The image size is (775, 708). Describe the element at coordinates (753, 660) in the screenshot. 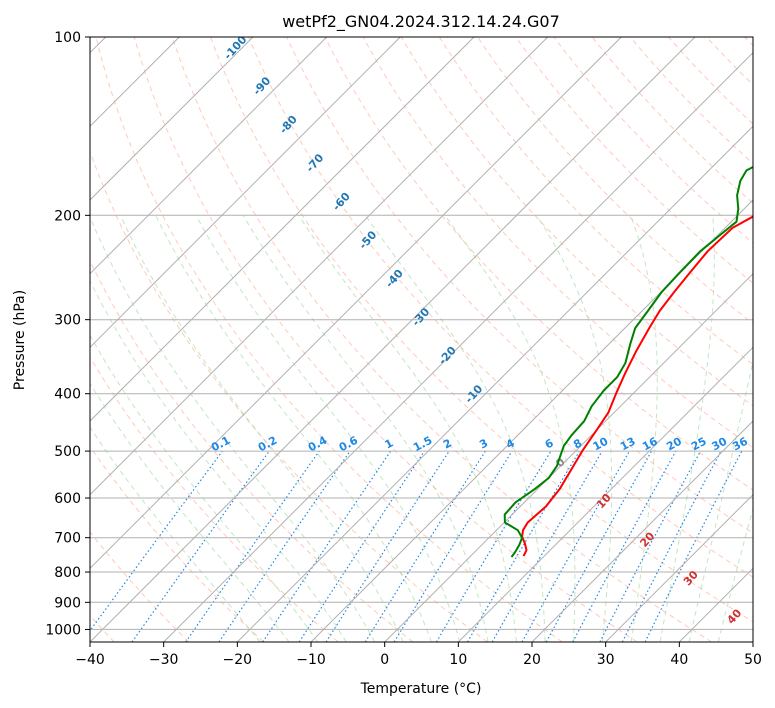

I see `x-tick-label: 50` at that location.